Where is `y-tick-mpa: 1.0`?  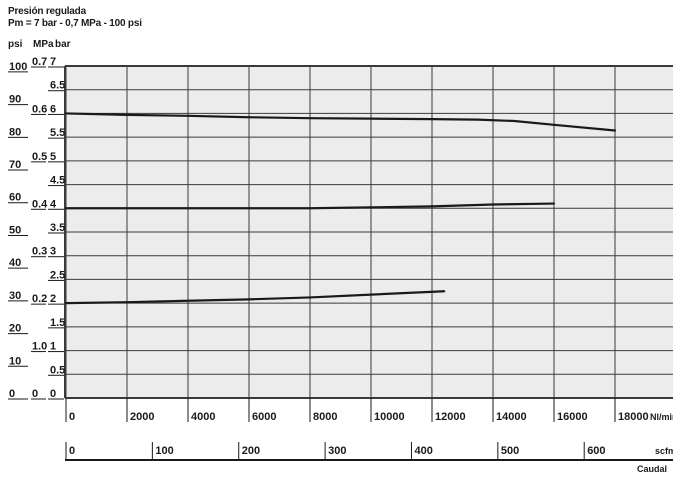
y-tick-mpa: 1.0 is located at coordinates (39, 347).